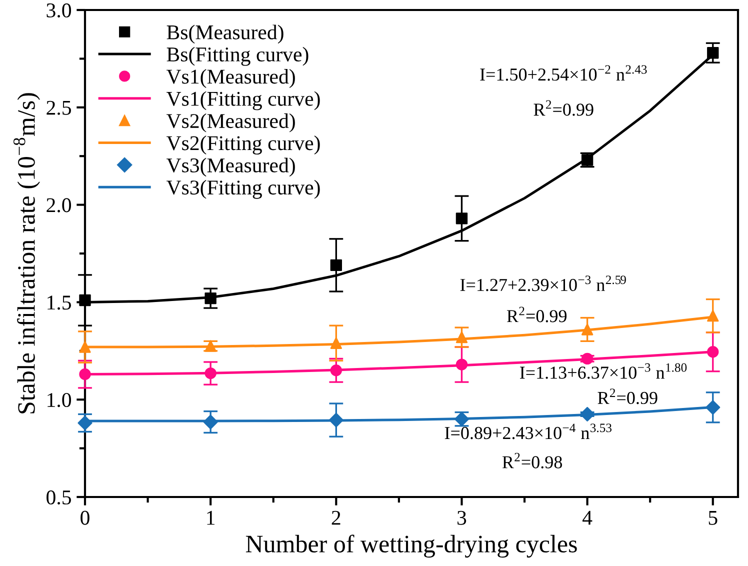  I want to click on annotation: R$^{2}$=0.98, so click(532, 460).